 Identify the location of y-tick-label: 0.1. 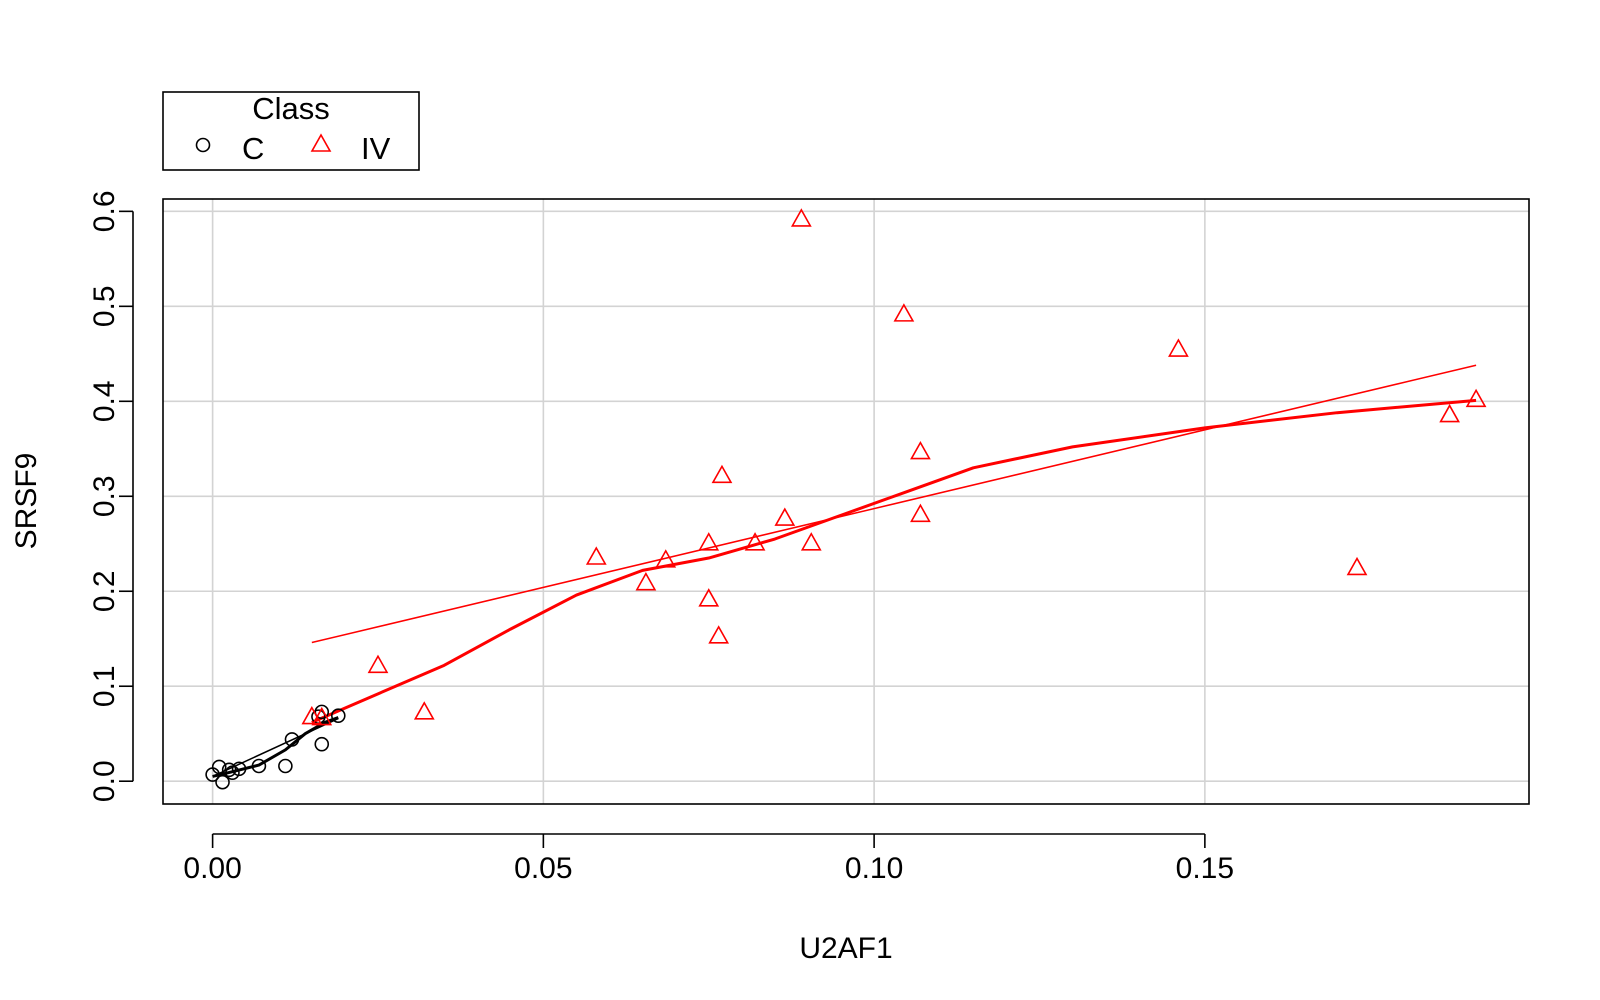
(104, 686).